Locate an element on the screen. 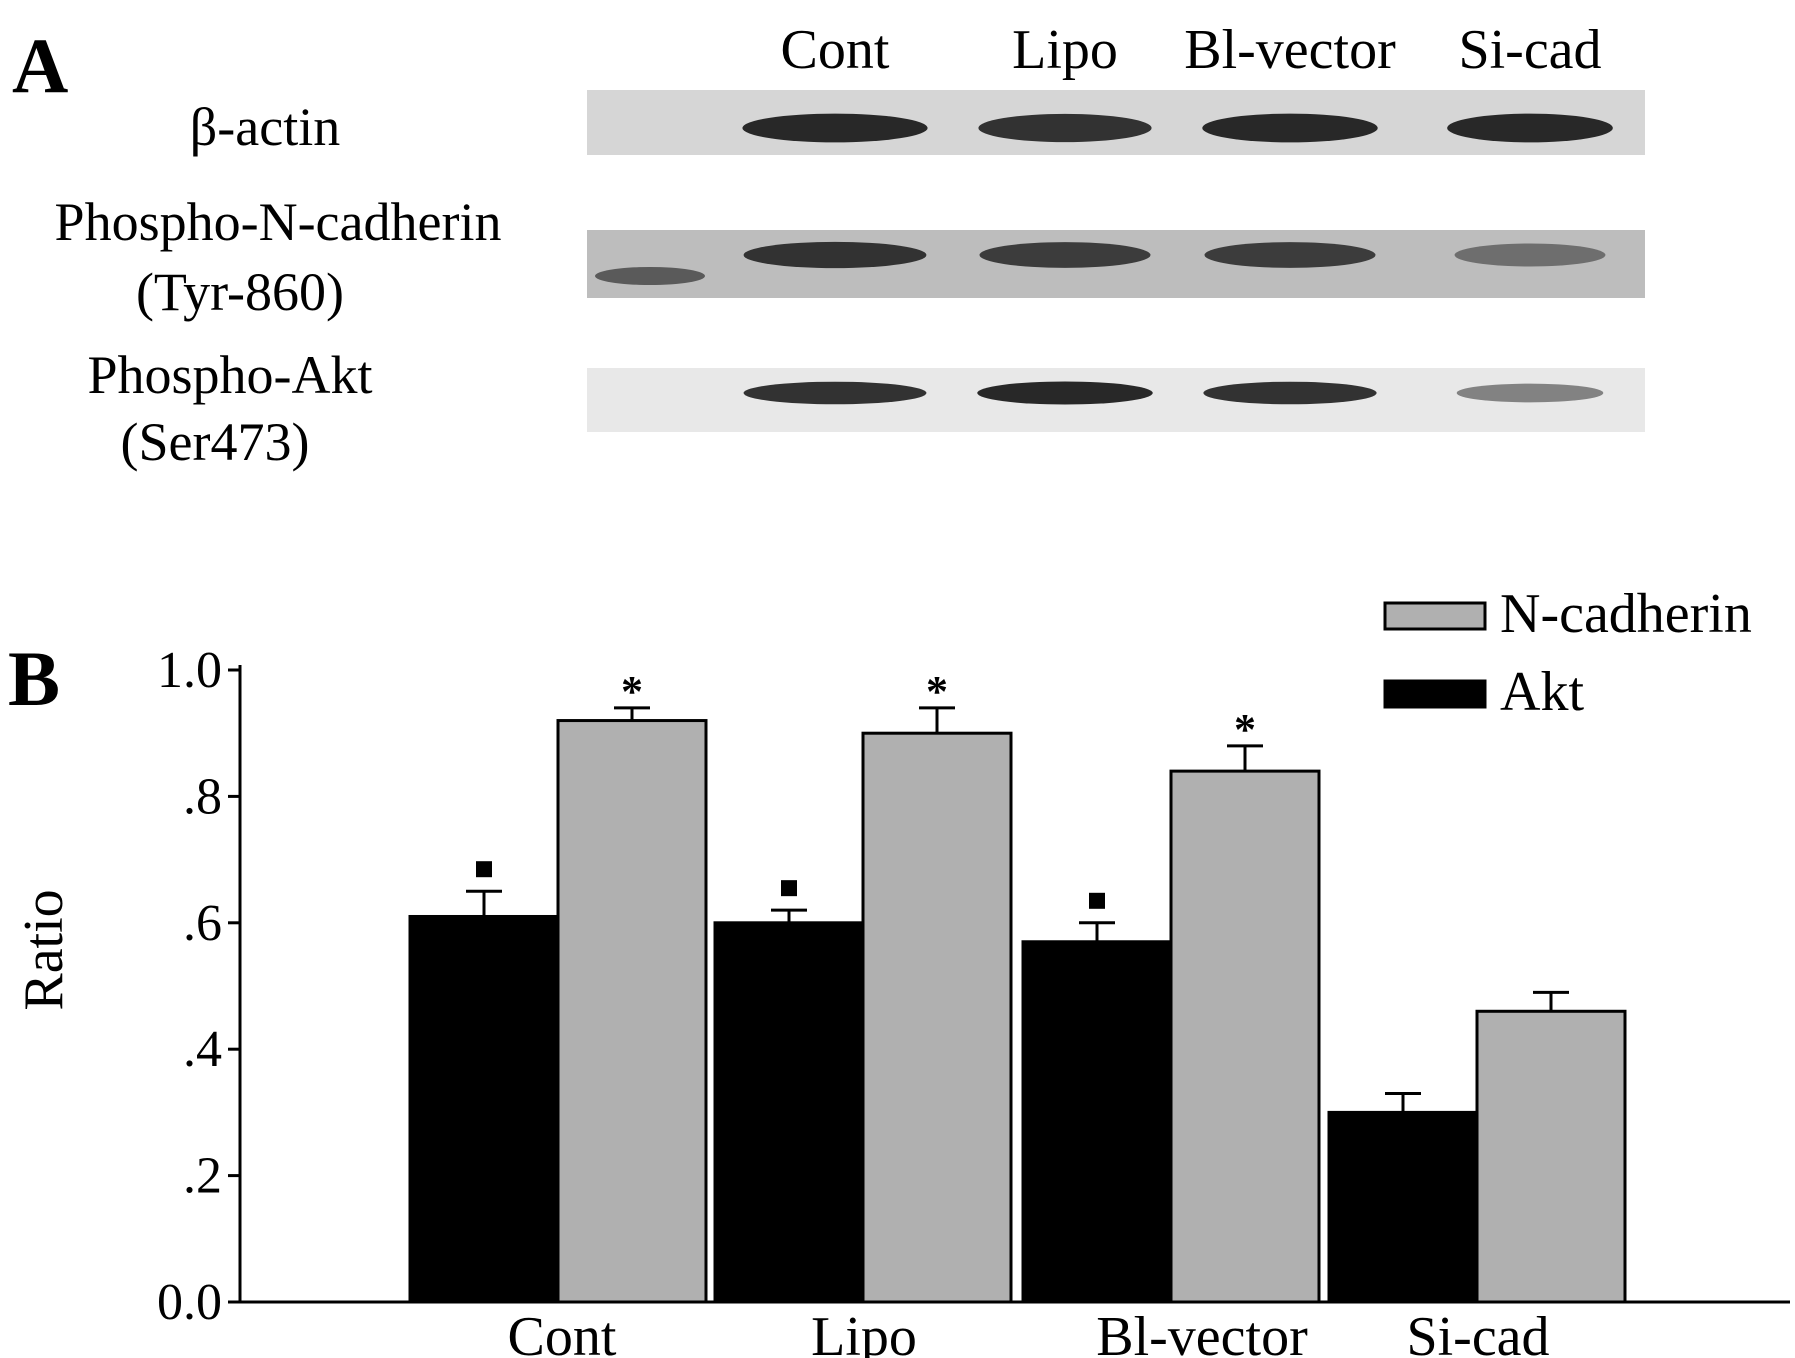 This screenshot has height=1358, width=1795. y-tick-label: 0.0 is located at coordinates (189, 1302).